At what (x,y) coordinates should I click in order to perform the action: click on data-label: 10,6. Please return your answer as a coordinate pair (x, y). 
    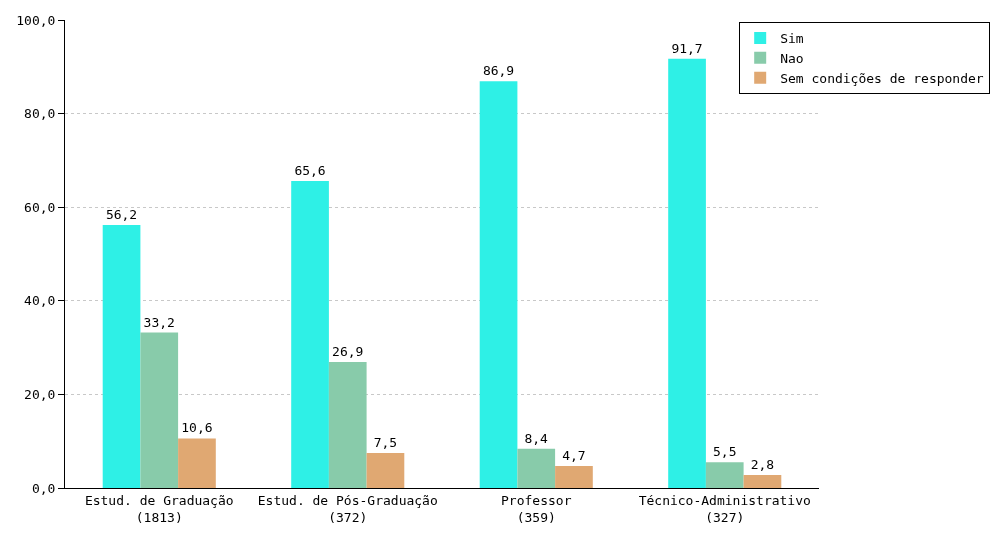
    Looking at the image, I should click on (197, 428).